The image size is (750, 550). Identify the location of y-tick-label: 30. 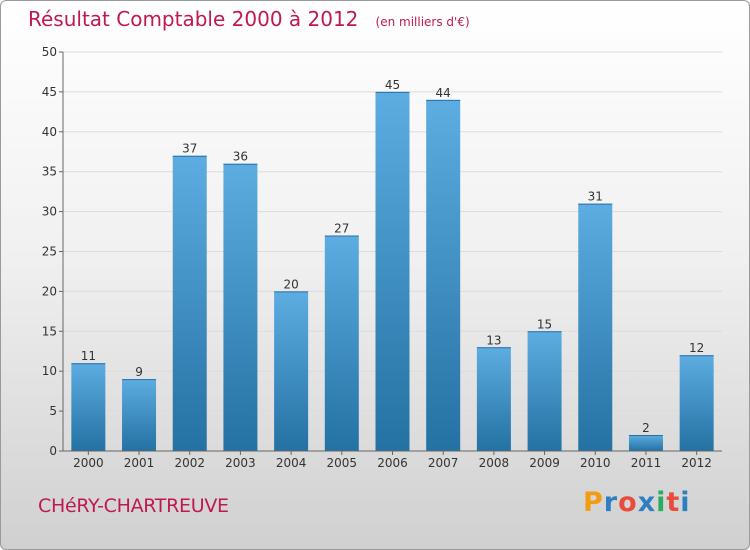
(49, 212).